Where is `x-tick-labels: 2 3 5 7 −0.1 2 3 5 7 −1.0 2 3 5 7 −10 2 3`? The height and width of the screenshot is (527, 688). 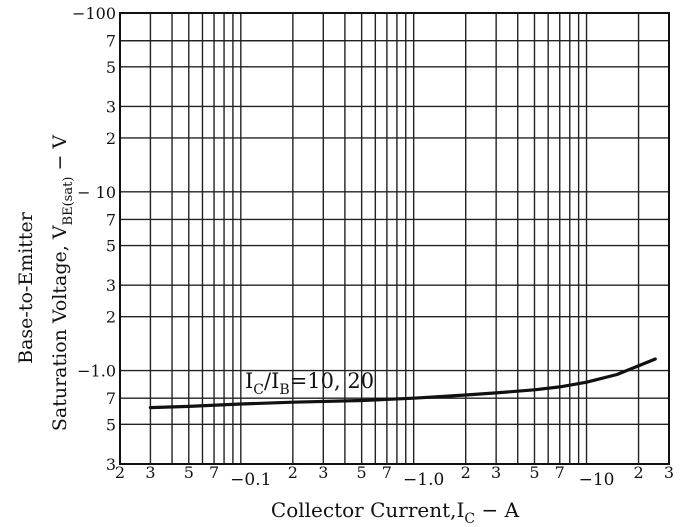
x-tick-labels: 2 3 5 7 −0.1 2 3 5 7 −1.0 2 3 5 7 −10 2 3 is located at coordinates (394, 476).